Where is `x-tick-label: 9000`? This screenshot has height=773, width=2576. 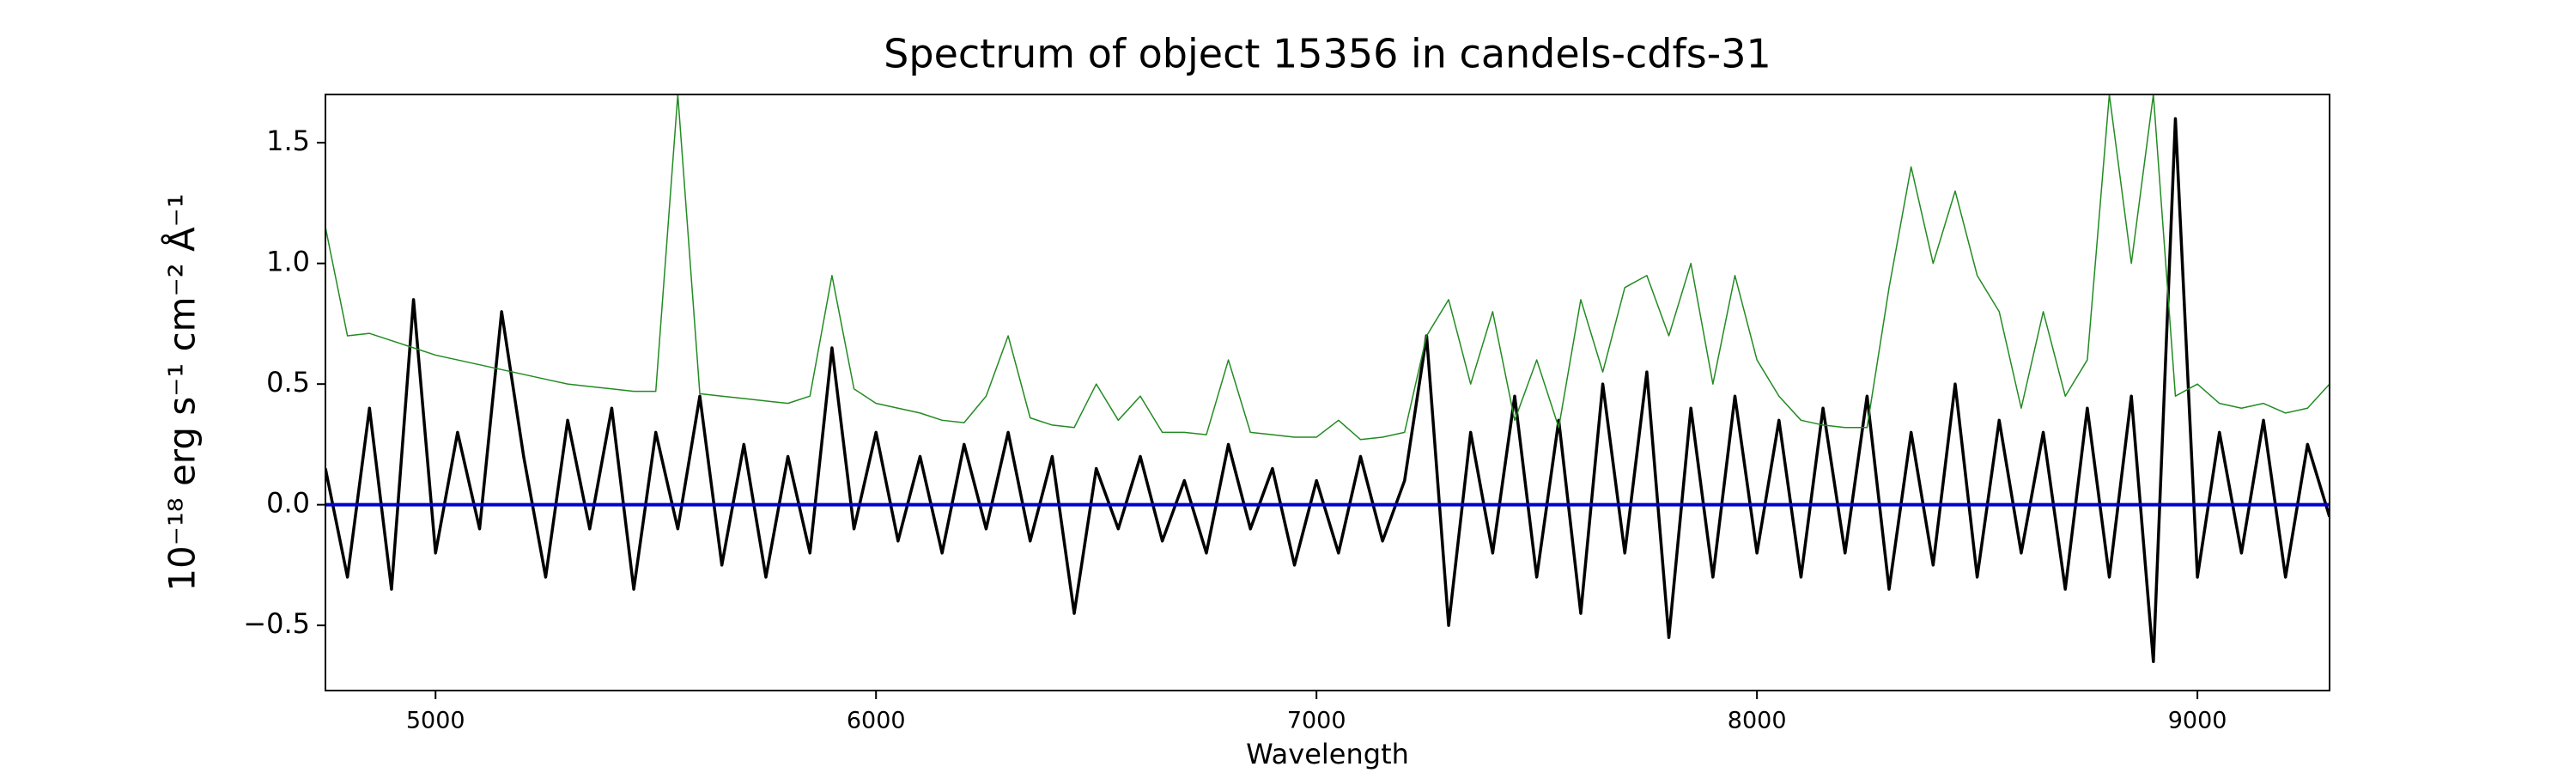
x-tick-label: 9000 is located at coordinates (2197, 721).